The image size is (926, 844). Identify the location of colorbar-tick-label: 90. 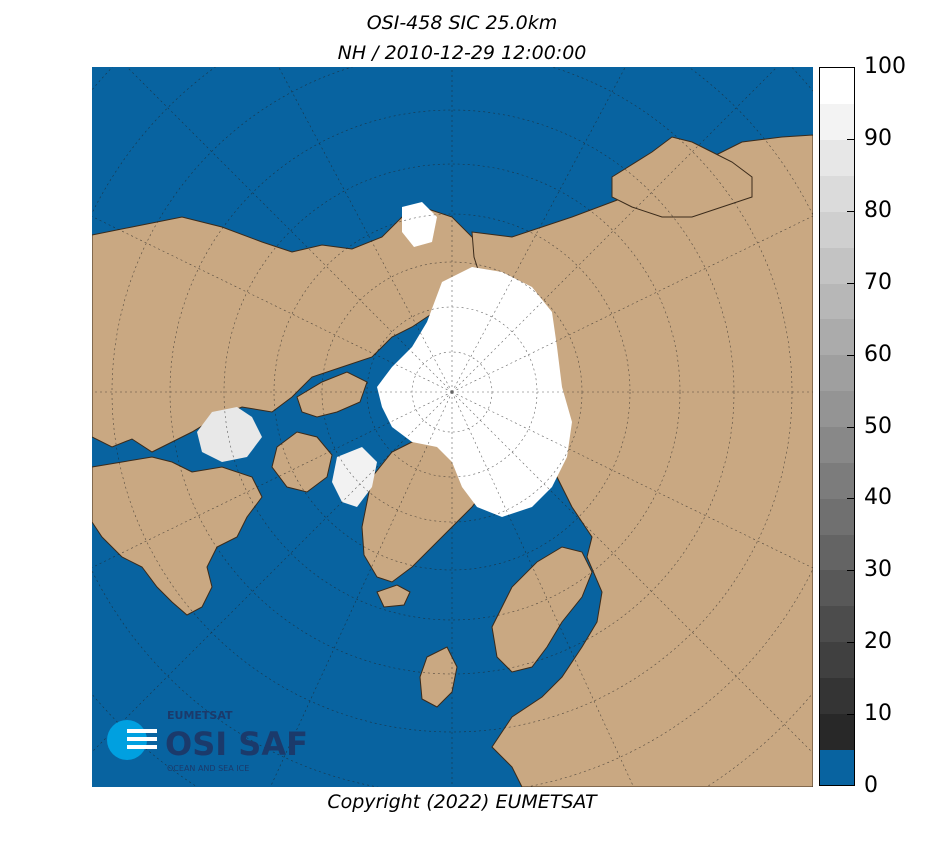
(878, 138).